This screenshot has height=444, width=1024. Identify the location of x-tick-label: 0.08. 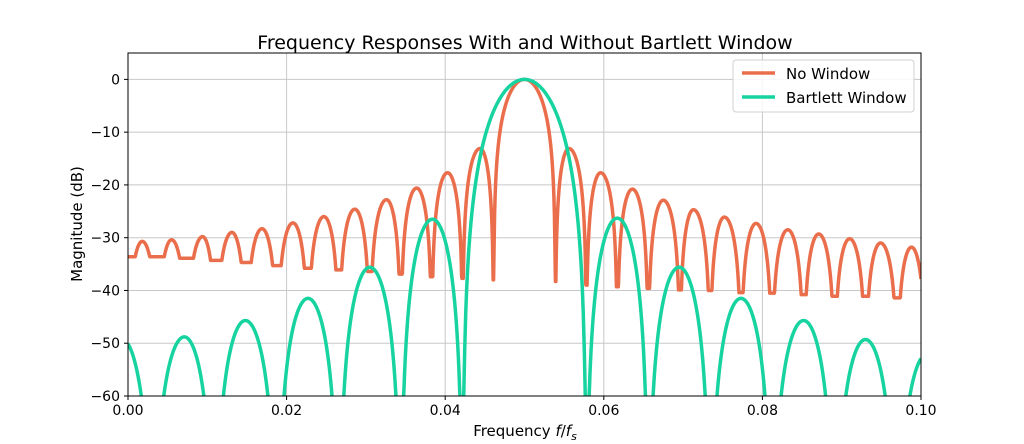
(762, 411).